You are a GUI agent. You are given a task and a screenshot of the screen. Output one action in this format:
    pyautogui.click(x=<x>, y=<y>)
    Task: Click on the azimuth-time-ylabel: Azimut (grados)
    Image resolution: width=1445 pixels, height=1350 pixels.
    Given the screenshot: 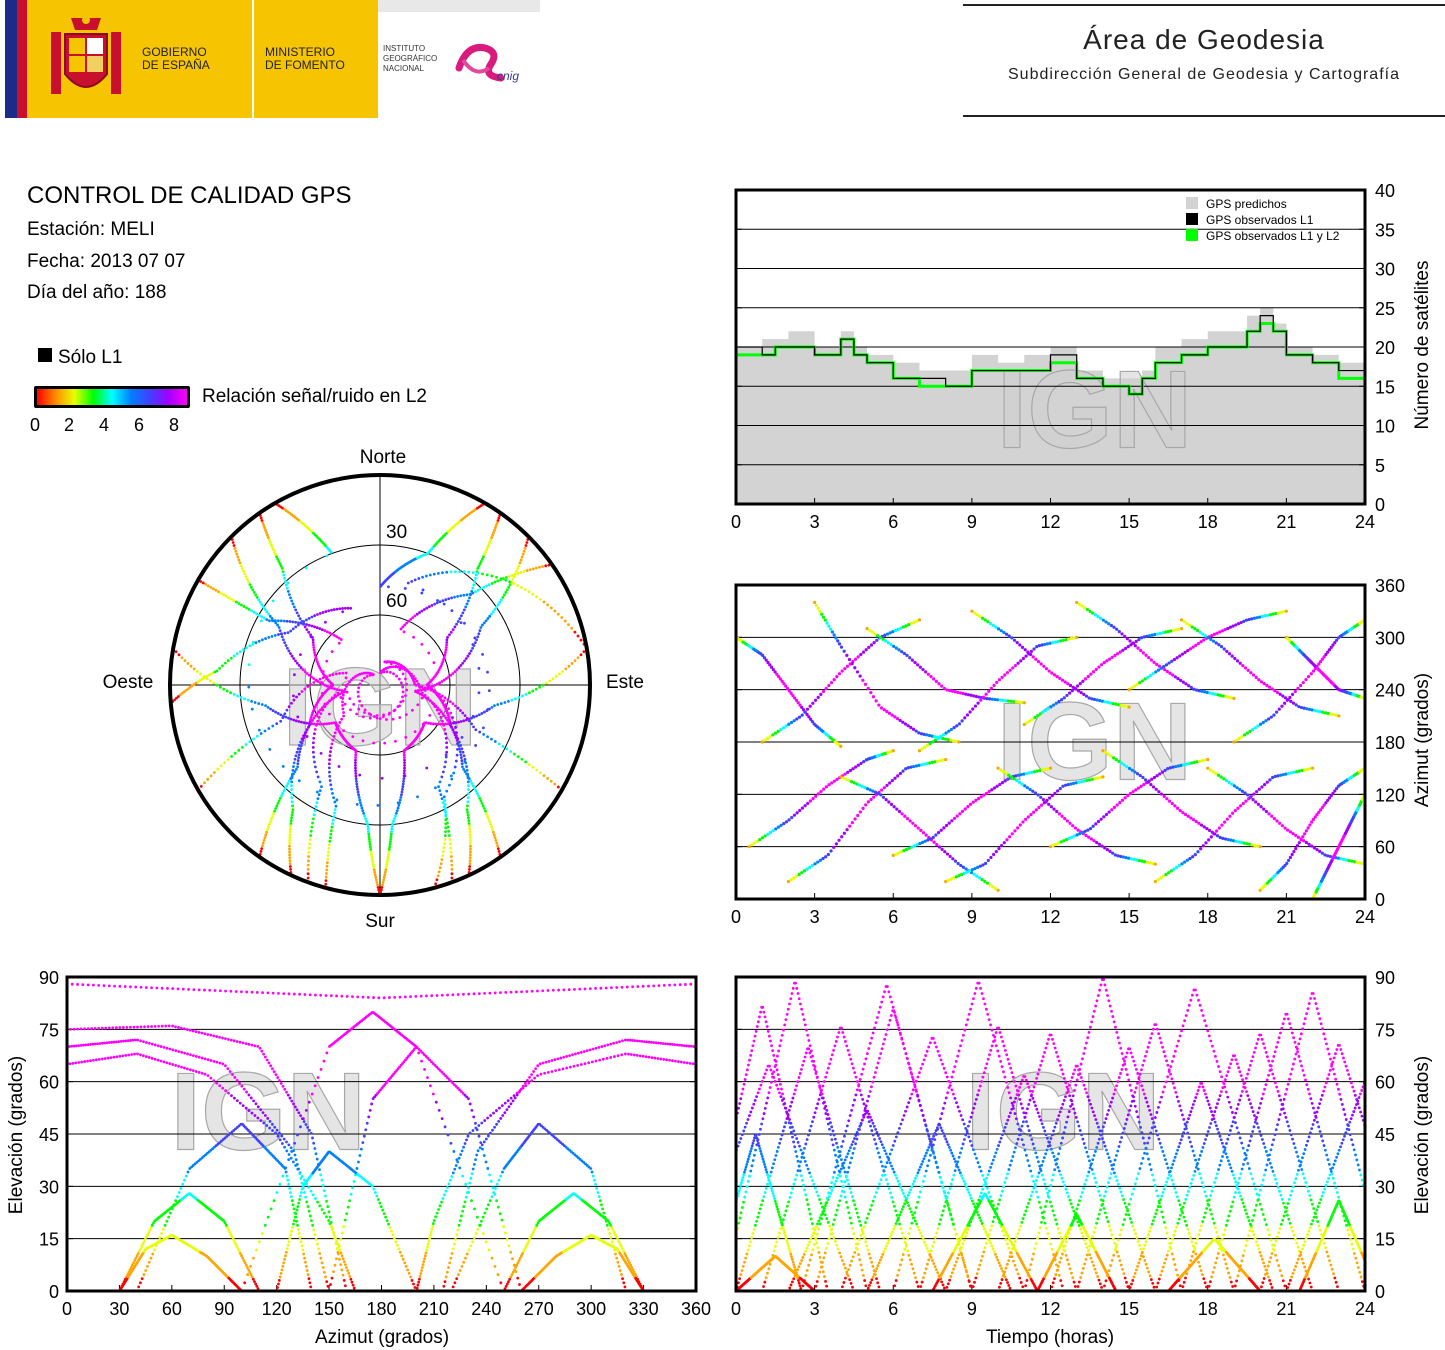 What is the action you would take?
    pyautogui.click(x=1422, y=740)
    